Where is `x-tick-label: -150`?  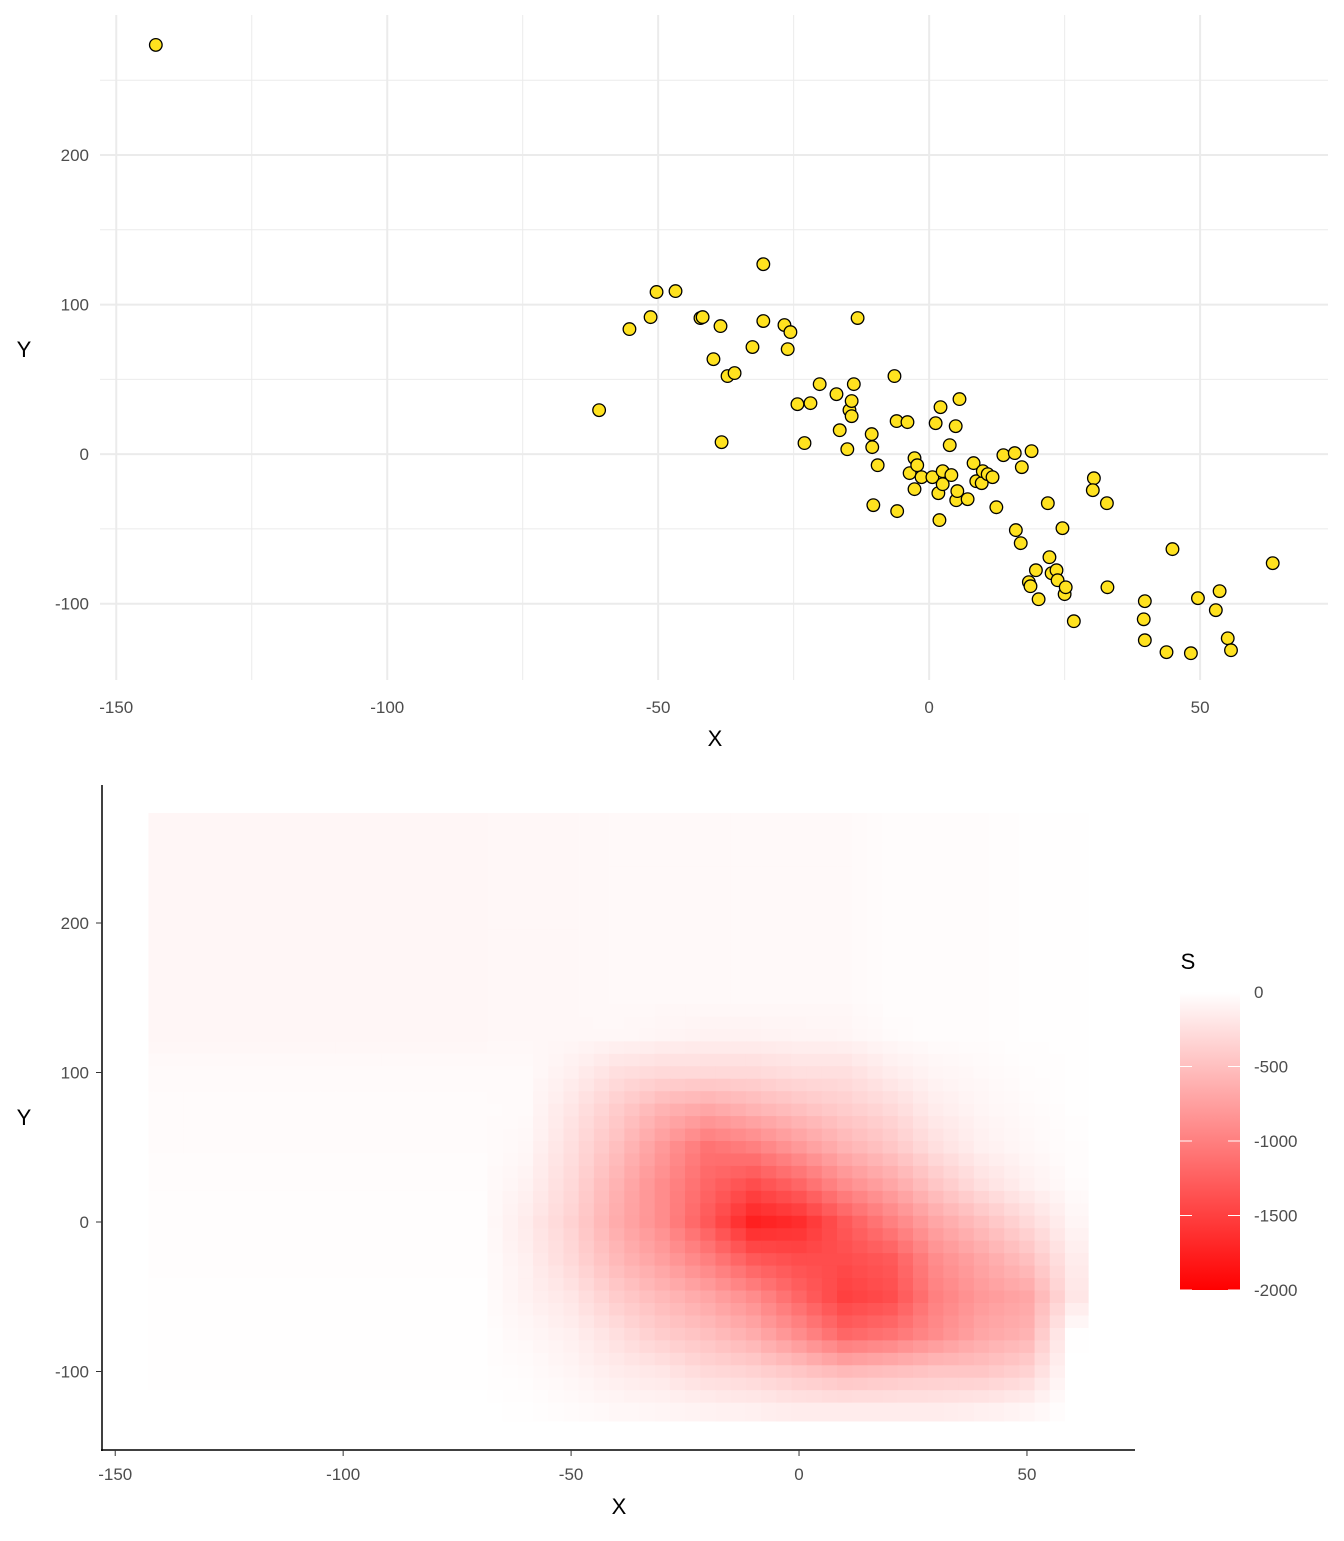
x-tick-label: -150 is located at coordinates (116, 707).